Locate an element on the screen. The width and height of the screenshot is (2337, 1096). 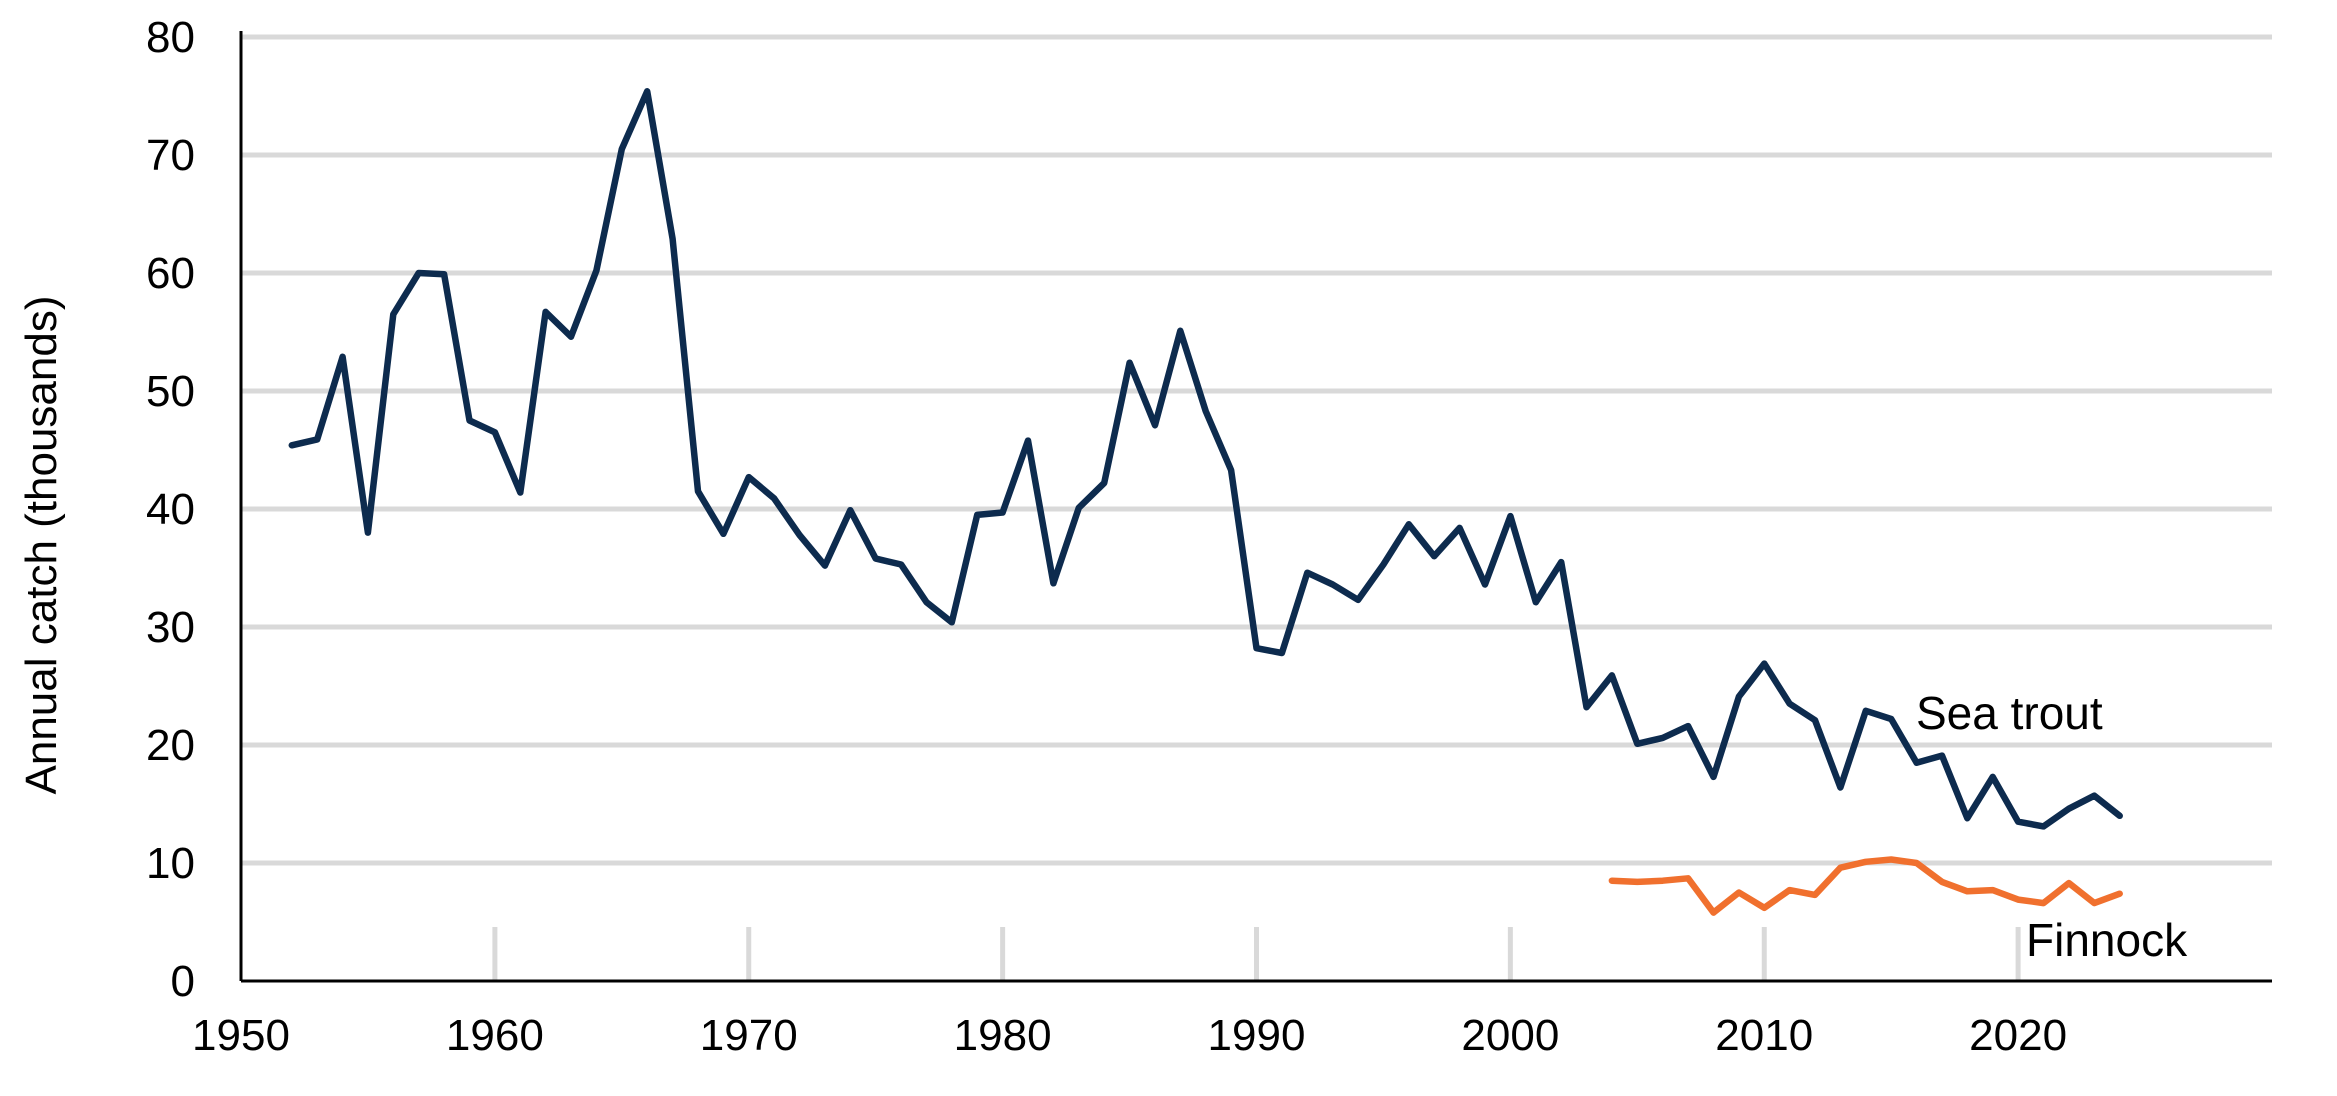
y-tick-label-30: 30 is located at coordinates (170, 627).